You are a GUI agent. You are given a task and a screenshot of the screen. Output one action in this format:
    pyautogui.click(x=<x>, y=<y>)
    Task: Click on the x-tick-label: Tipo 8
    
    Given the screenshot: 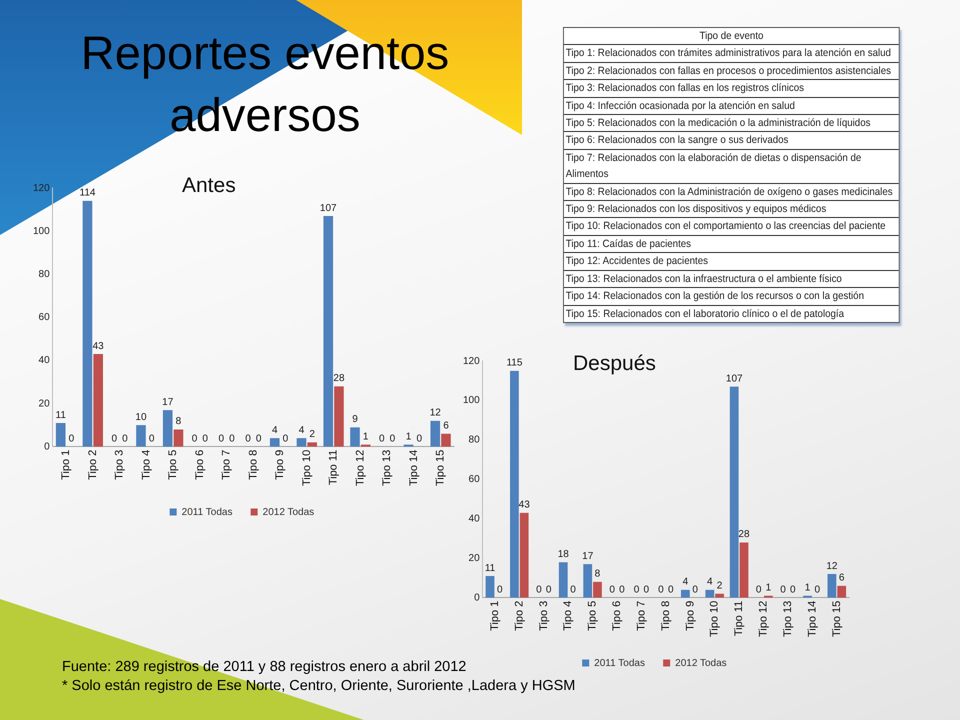 What is the action you would take?
    pyautogui.click(x=666, y=615)
    